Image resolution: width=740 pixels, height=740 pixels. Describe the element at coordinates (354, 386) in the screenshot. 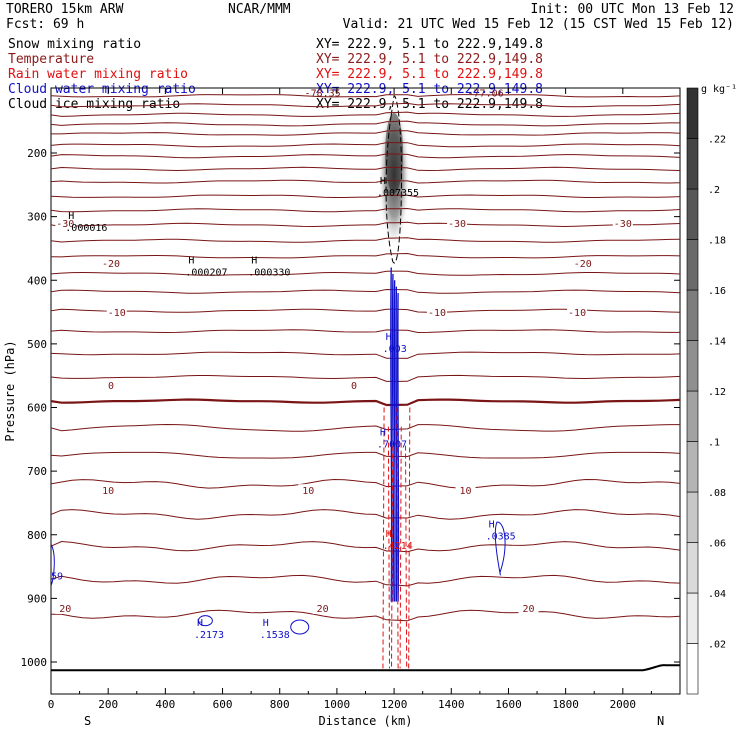

I see `isotherm-label: 0` at that location.